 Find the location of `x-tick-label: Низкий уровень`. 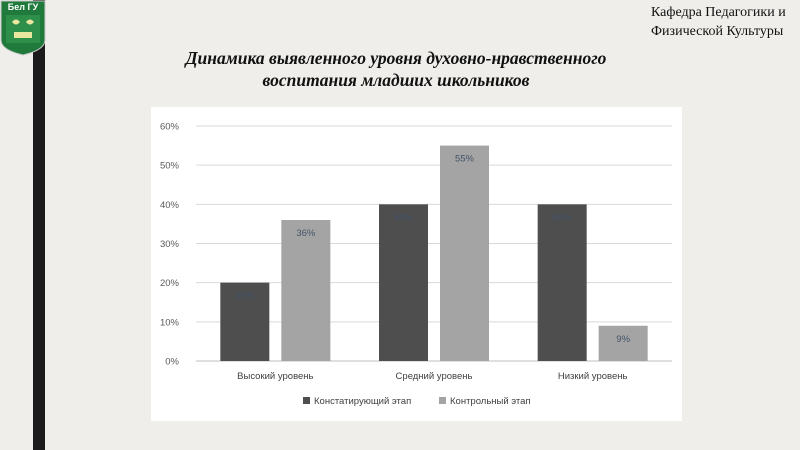

x-tick-label: Низкий уровень is located at coordinates (593, 376).